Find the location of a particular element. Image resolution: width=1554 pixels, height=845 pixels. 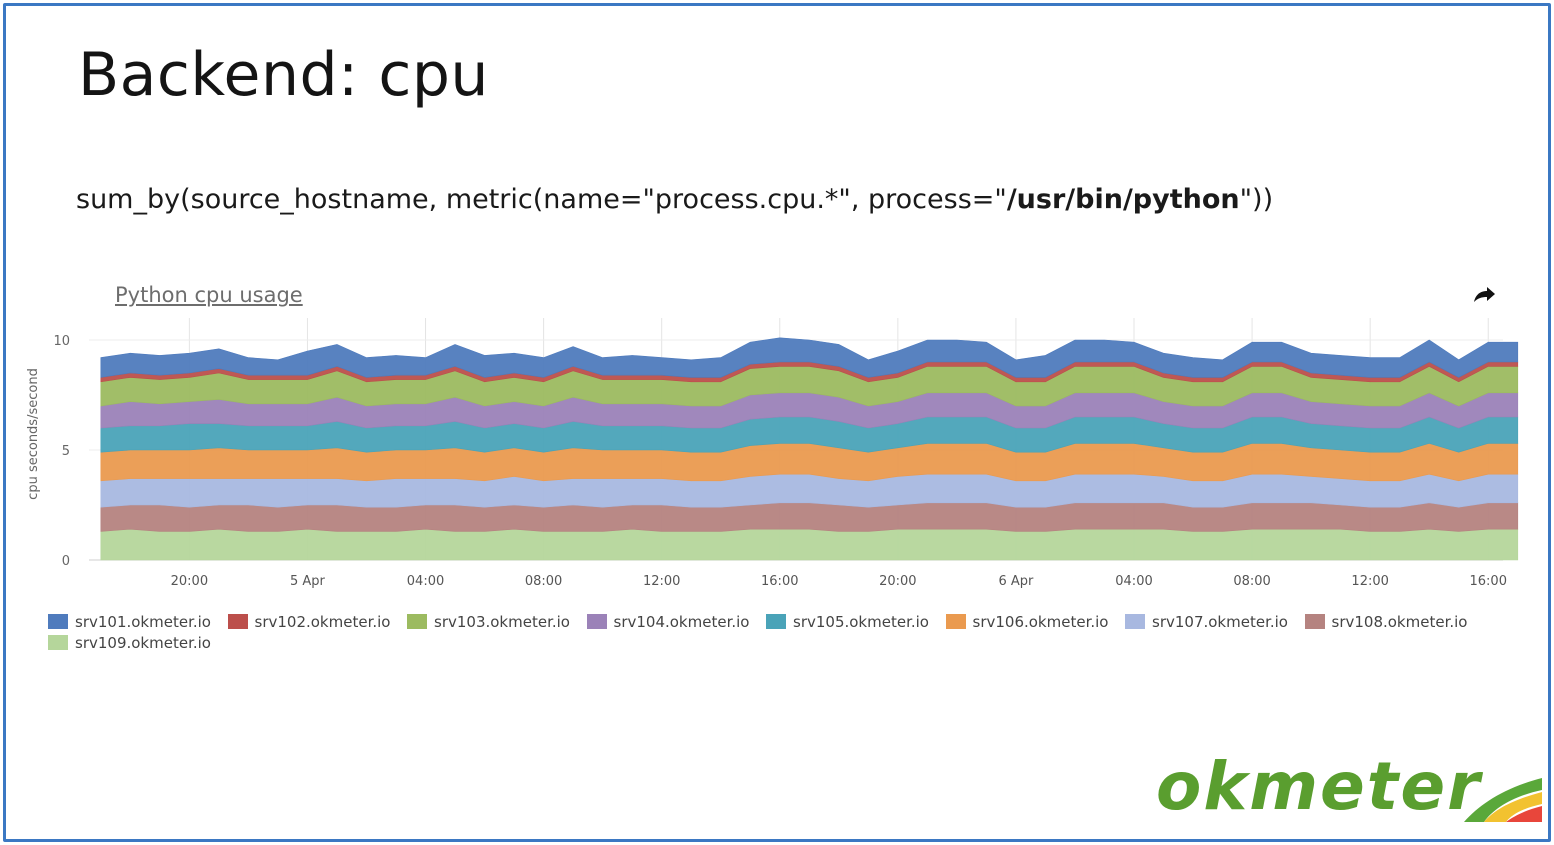

legend-item: srv102.okmeter.io is located at coordinates (317, 621).